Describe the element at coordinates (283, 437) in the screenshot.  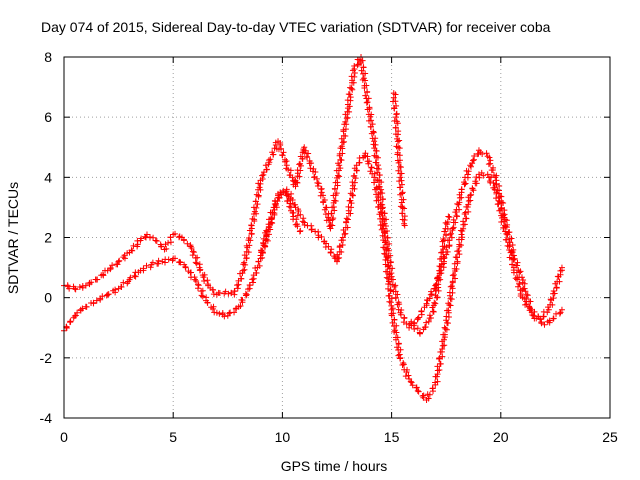
I see `x-tick-label: 10` at that location.